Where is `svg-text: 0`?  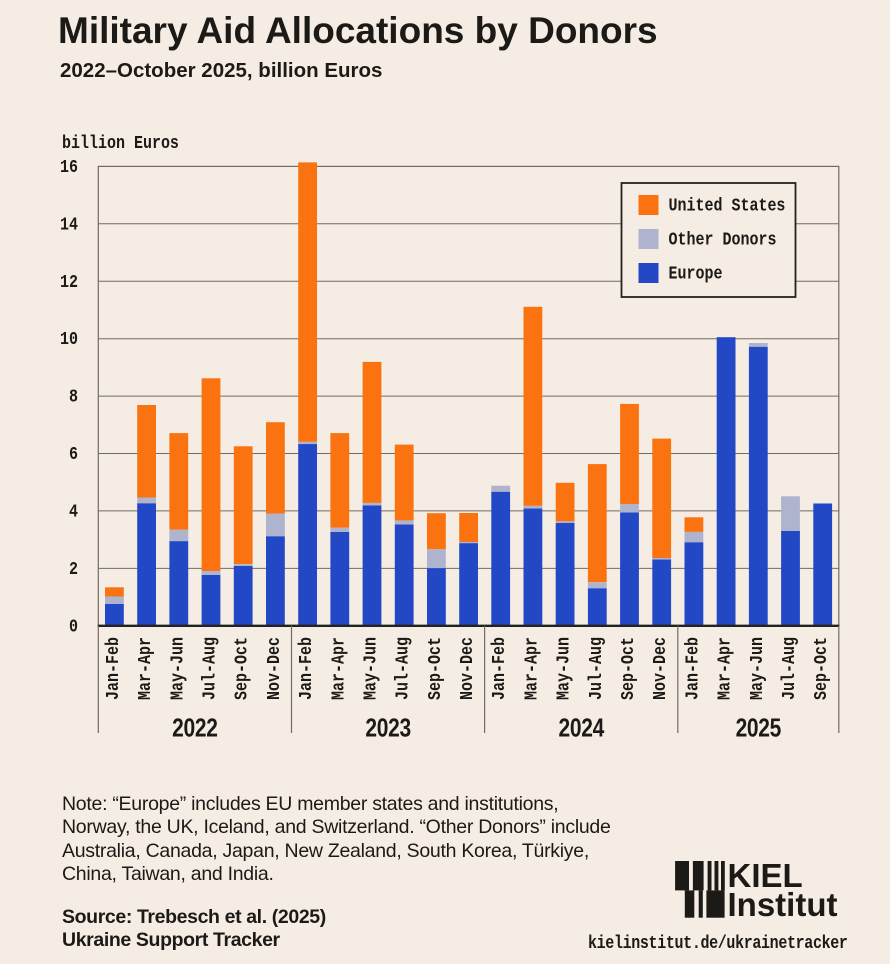 svg-text: 0 is located at coordinates (73, 627).